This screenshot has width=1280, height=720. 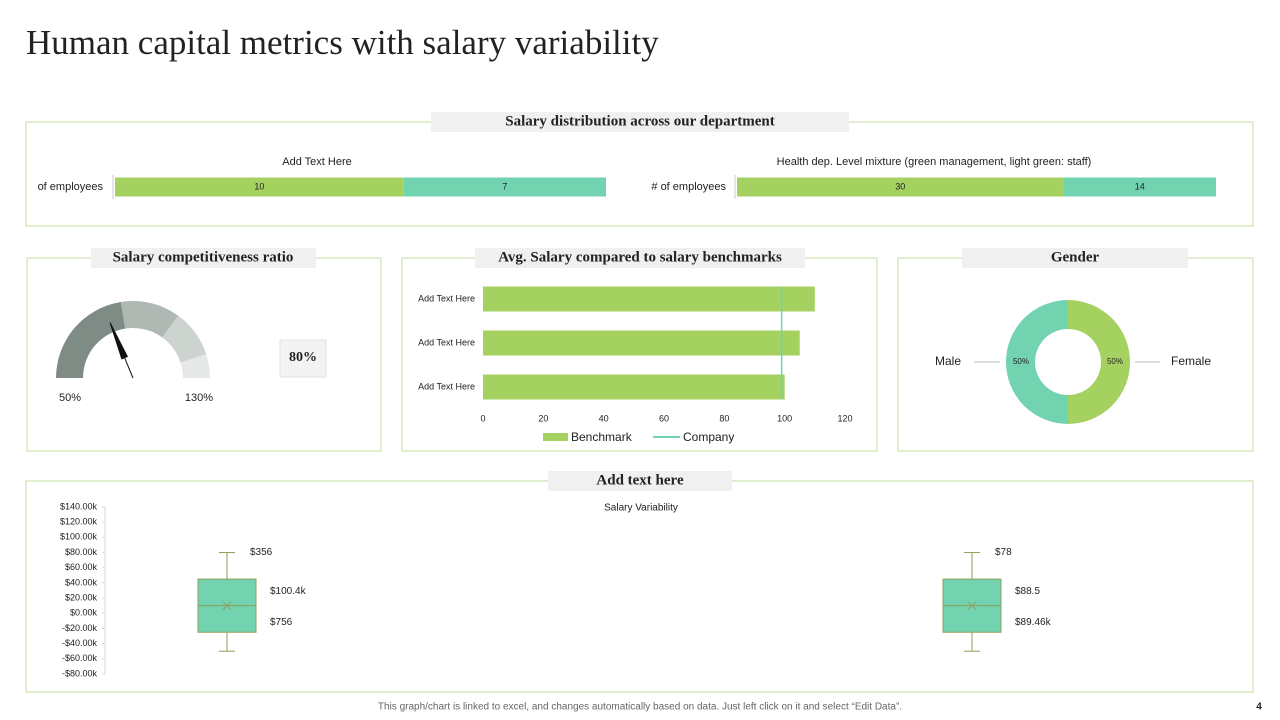 I want to click on y-tick-label: $60.00k, so click(x=81, y=567).